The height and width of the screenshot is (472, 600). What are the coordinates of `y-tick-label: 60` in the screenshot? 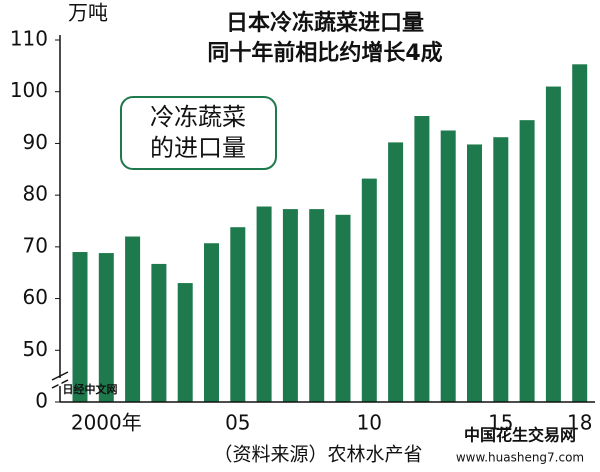 It's located at (35, 297).